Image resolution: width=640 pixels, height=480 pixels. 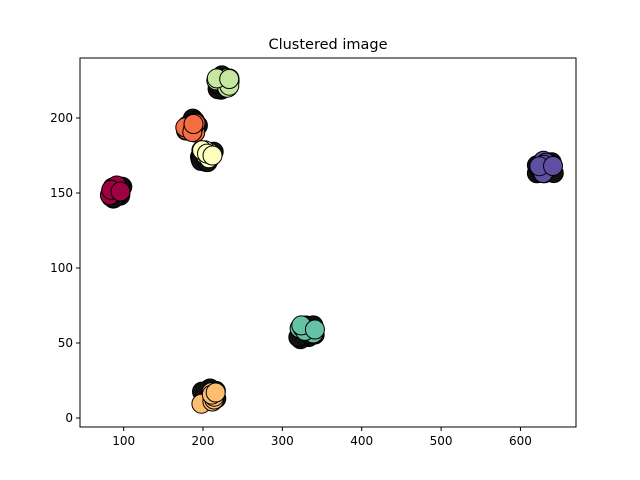 I want to click on x-tick-label: 600, so click(x=520, y=441).